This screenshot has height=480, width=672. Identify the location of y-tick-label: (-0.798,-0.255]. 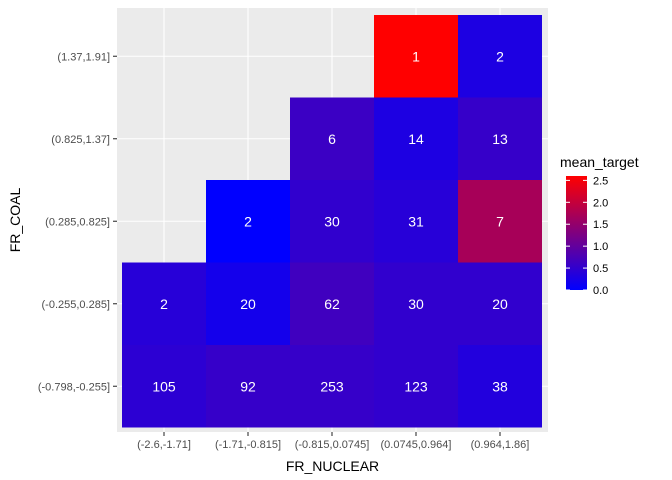
(74, 387).